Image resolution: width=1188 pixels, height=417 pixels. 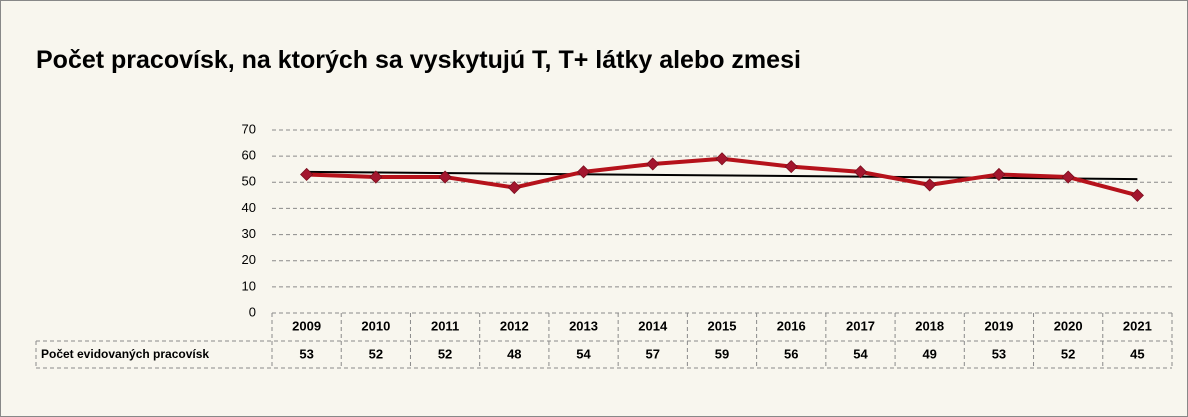 What do you see at coordinates (1137, 353) in the screenshot?
I see `data-label: 45` at bounding box center [1137, 353].